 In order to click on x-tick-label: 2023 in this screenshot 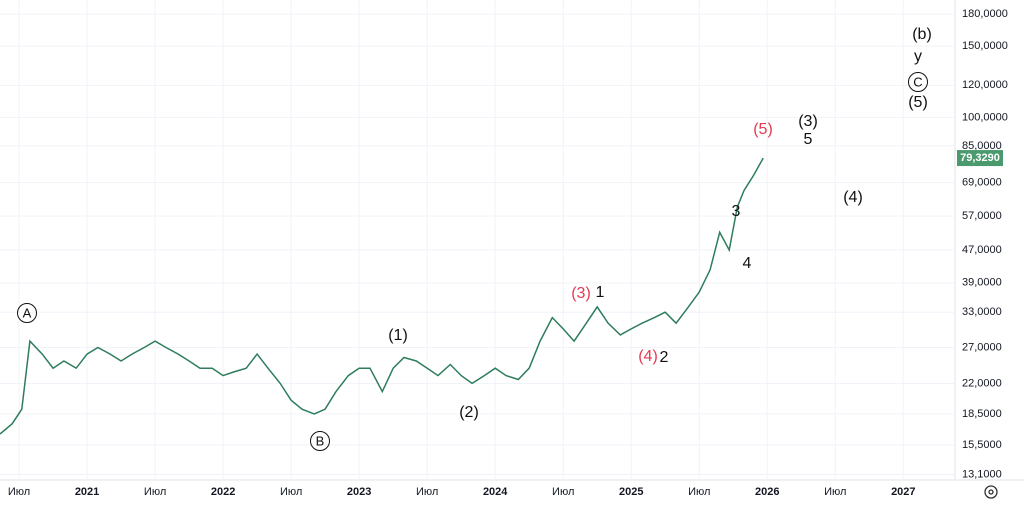, I will do `click(359, 492)`.